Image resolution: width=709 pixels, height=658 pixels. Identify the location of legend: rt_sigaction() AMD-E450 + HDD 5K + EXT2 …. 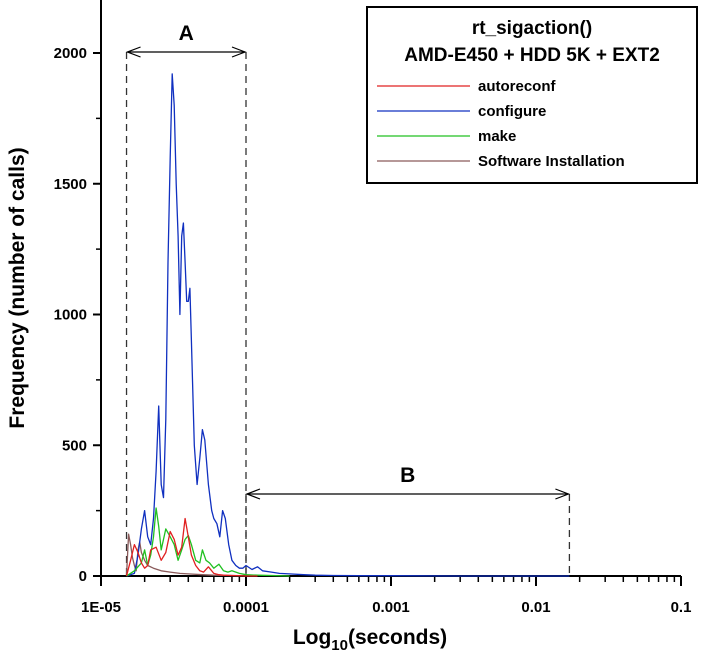
(532, 95).